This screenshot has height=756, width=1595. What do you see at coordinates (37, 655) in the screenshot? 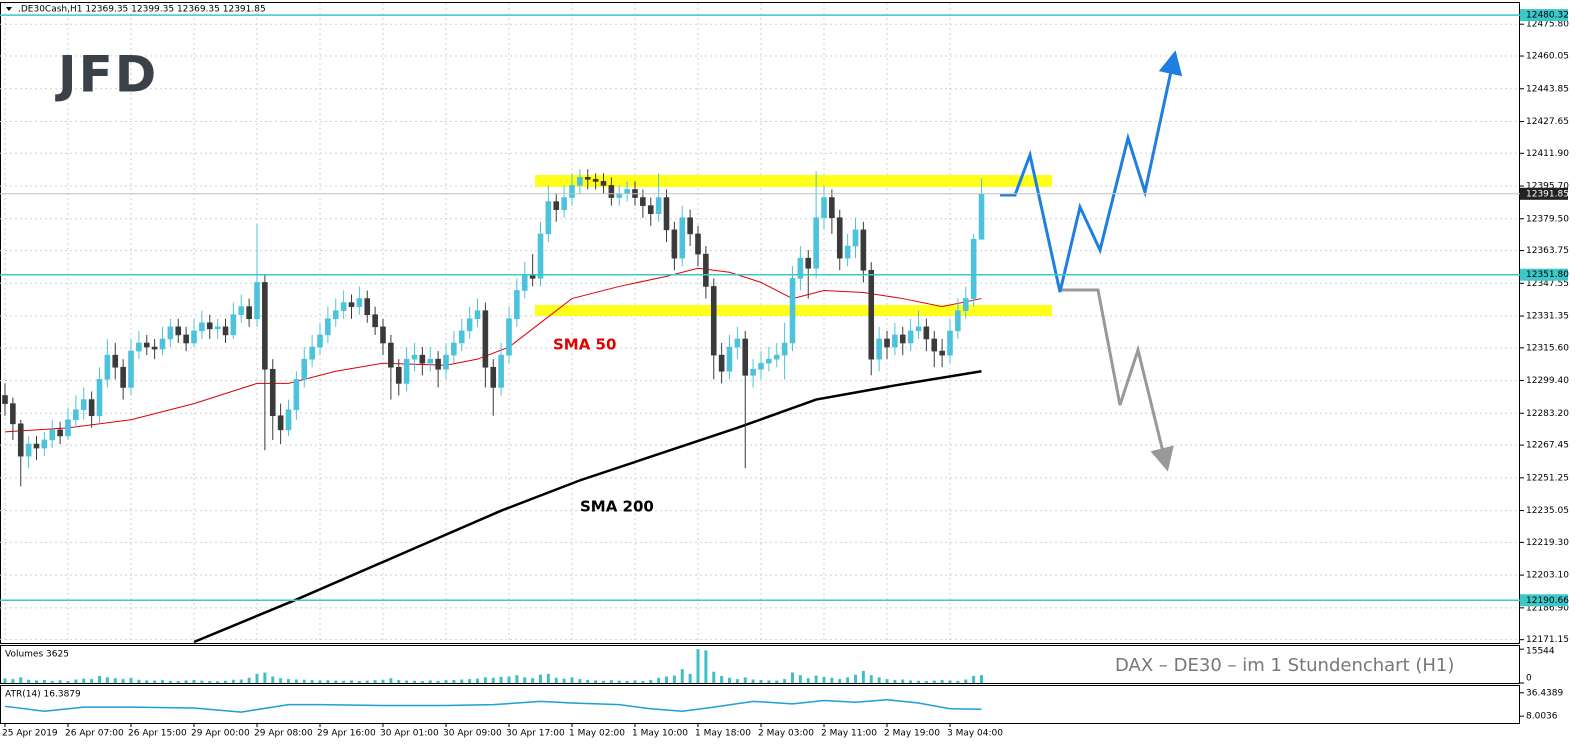
I see `volume-label: Volumes 3625` at bounding box center [37, 655].